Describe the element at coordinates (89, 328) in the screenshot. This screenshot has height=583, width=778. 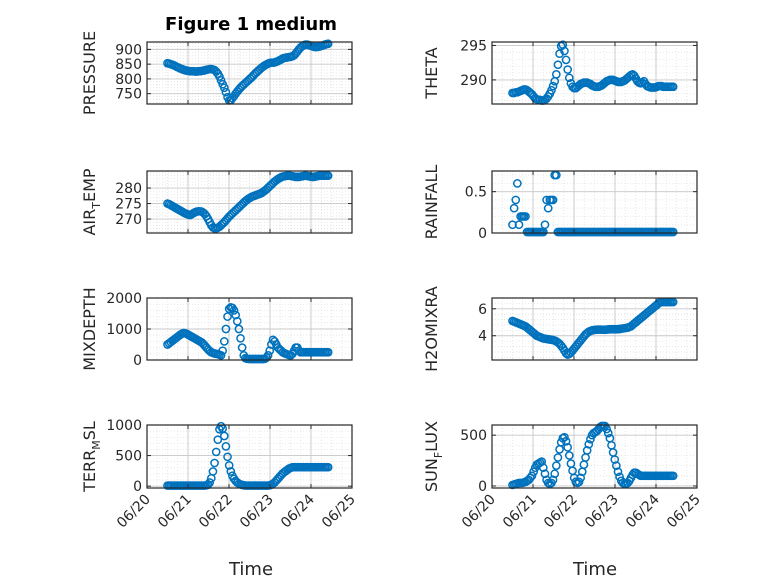
I see `y-axis-label-mixdepth: MIXDEPTH` at that location.